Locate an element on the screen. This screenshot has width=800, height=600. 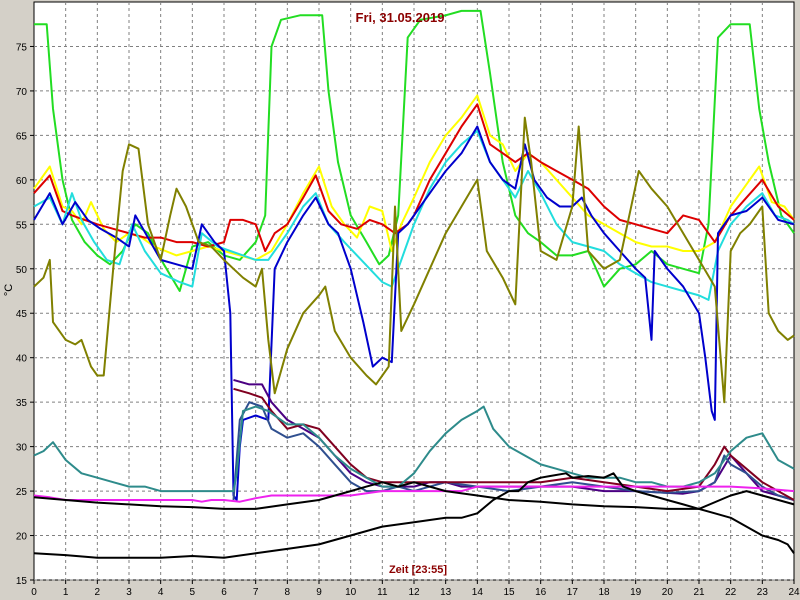
y-tick-label: 25 is located at coordinates (22, 492).